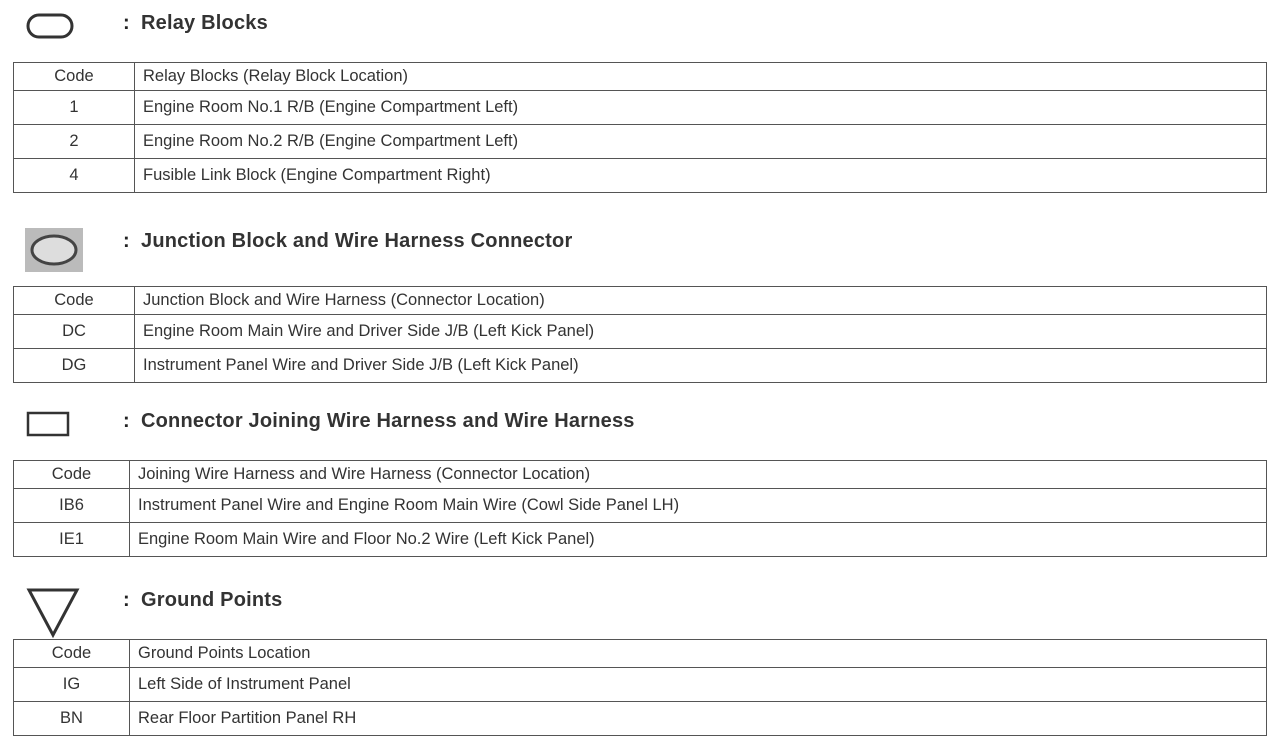 The height and width of the screenshot is (750, 1280). What do you see at coordinates (50, 28) in the screenshot?
I see `rounded-rectangle-icon` at bounding box center [50, 28].